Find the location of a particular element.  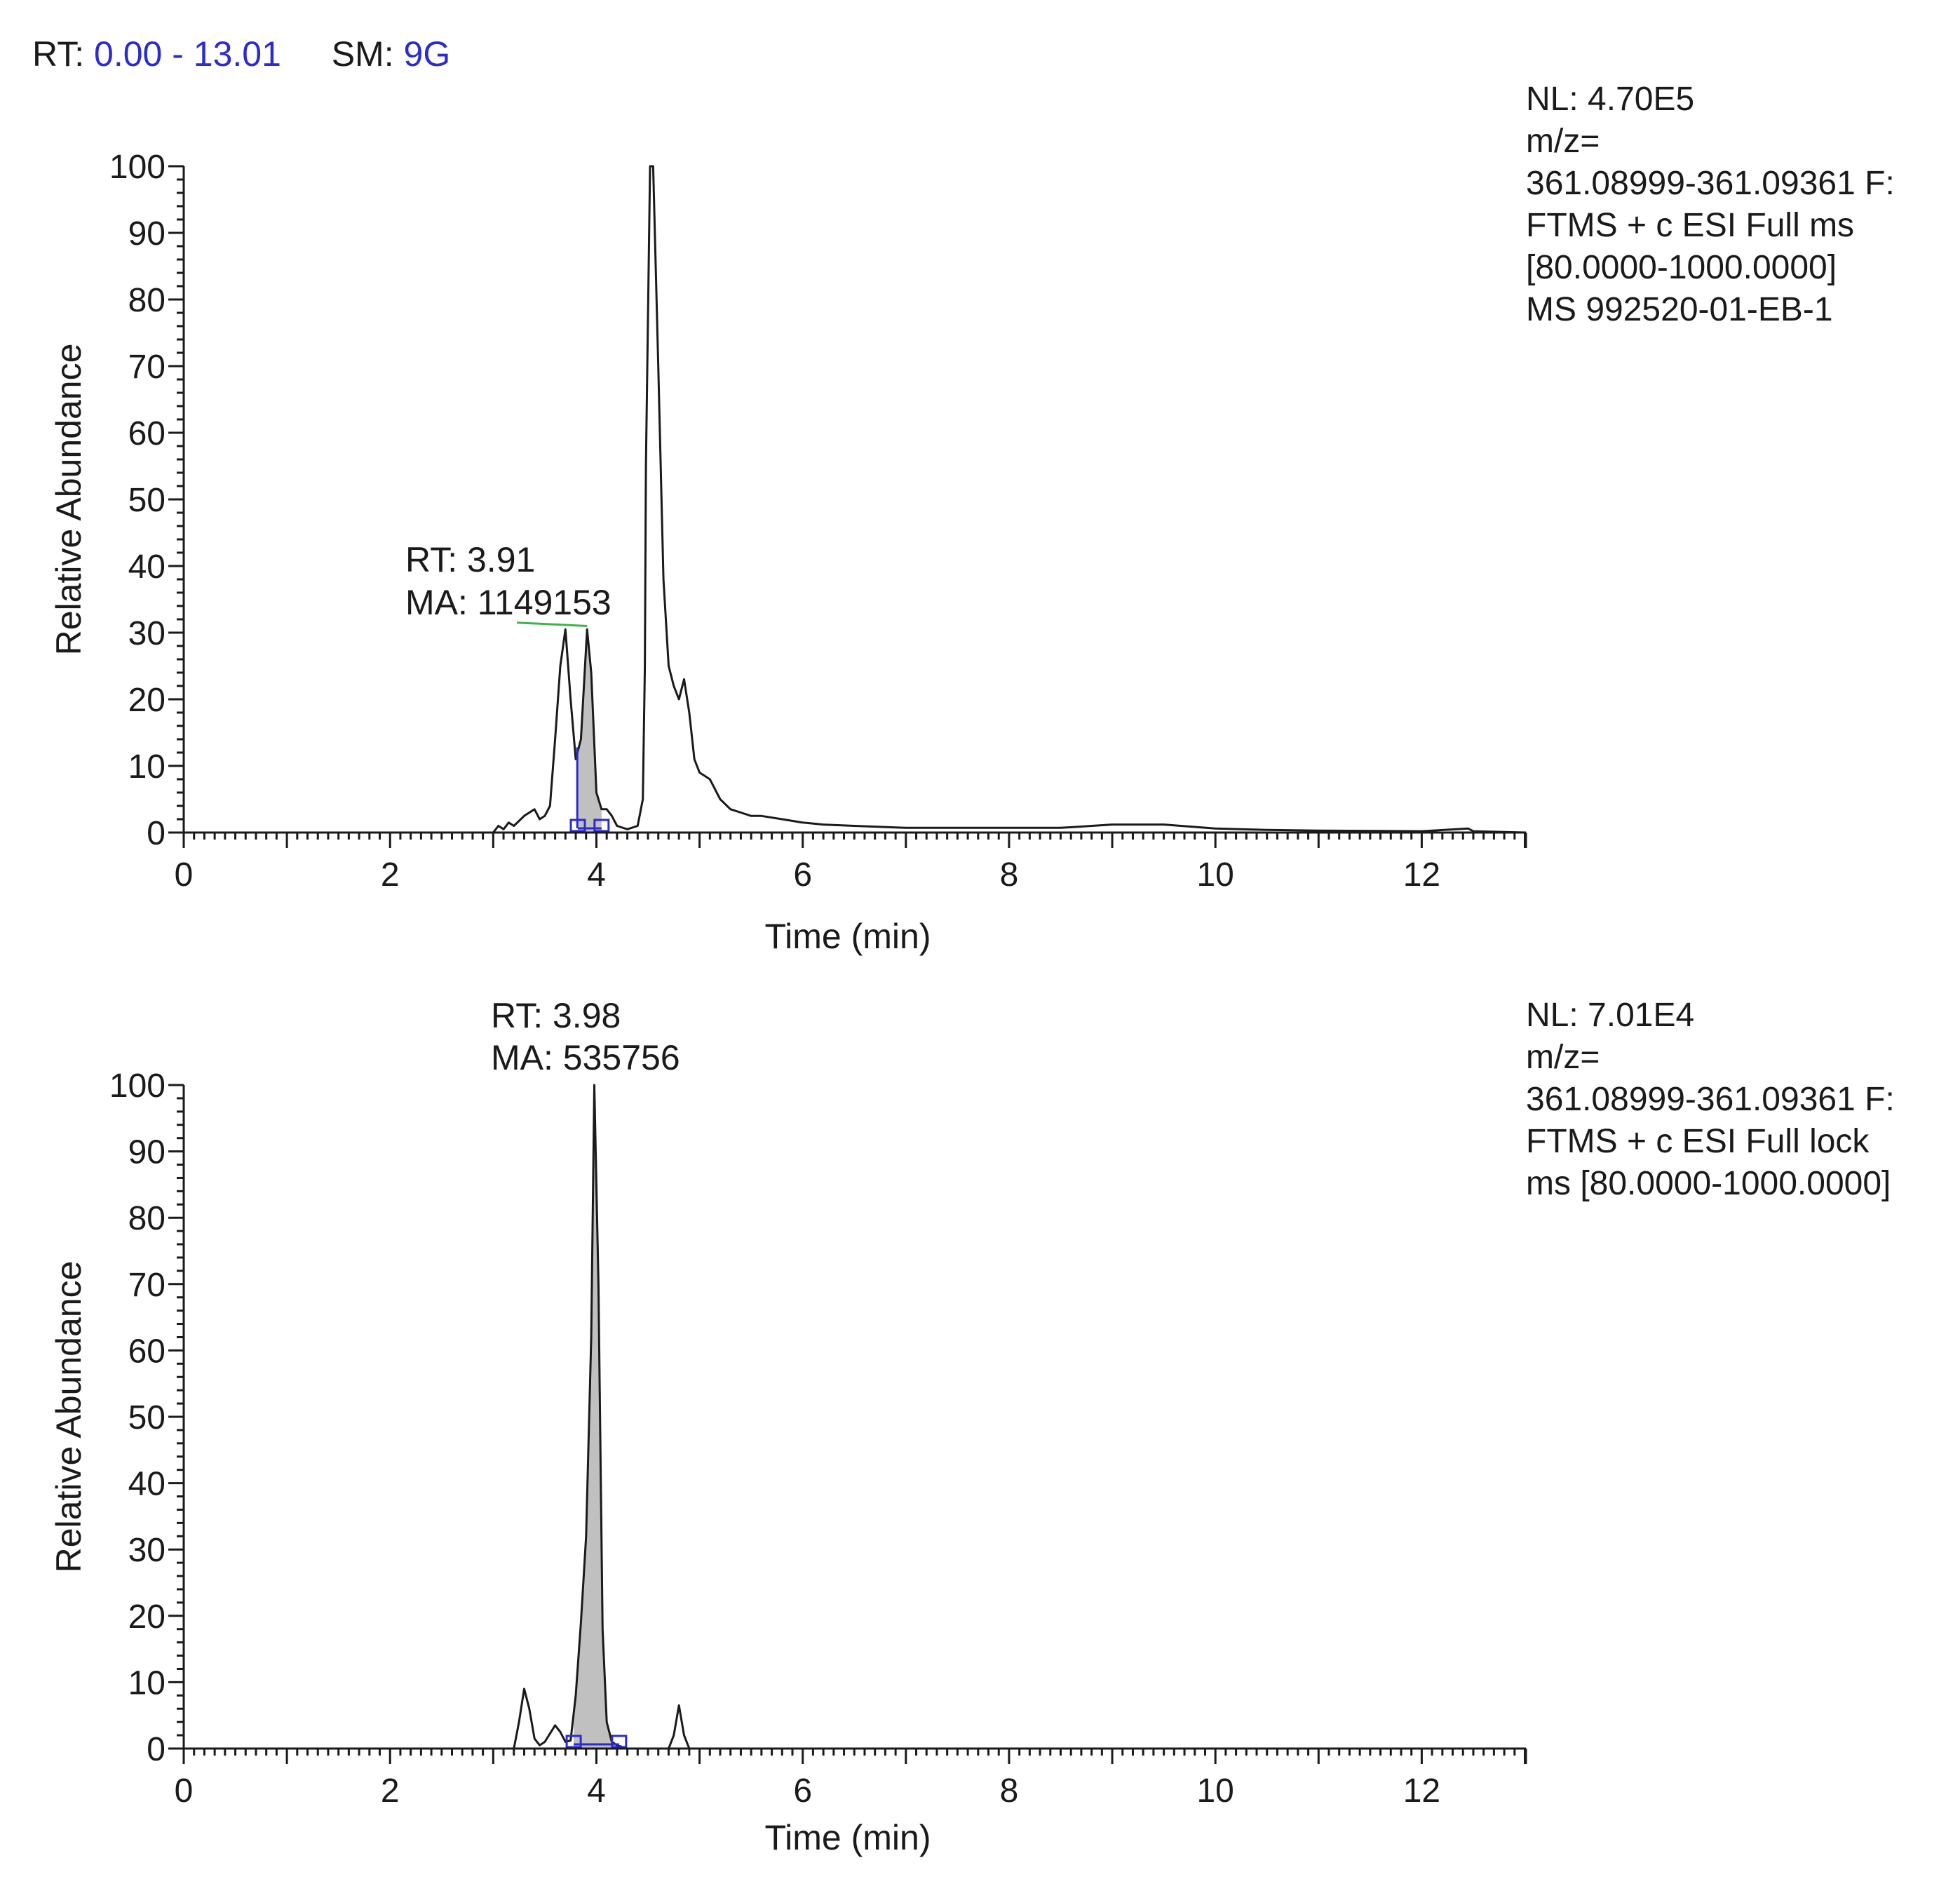

peak-rt-label: RT: 3.91 is located at coordinates (470, 559).